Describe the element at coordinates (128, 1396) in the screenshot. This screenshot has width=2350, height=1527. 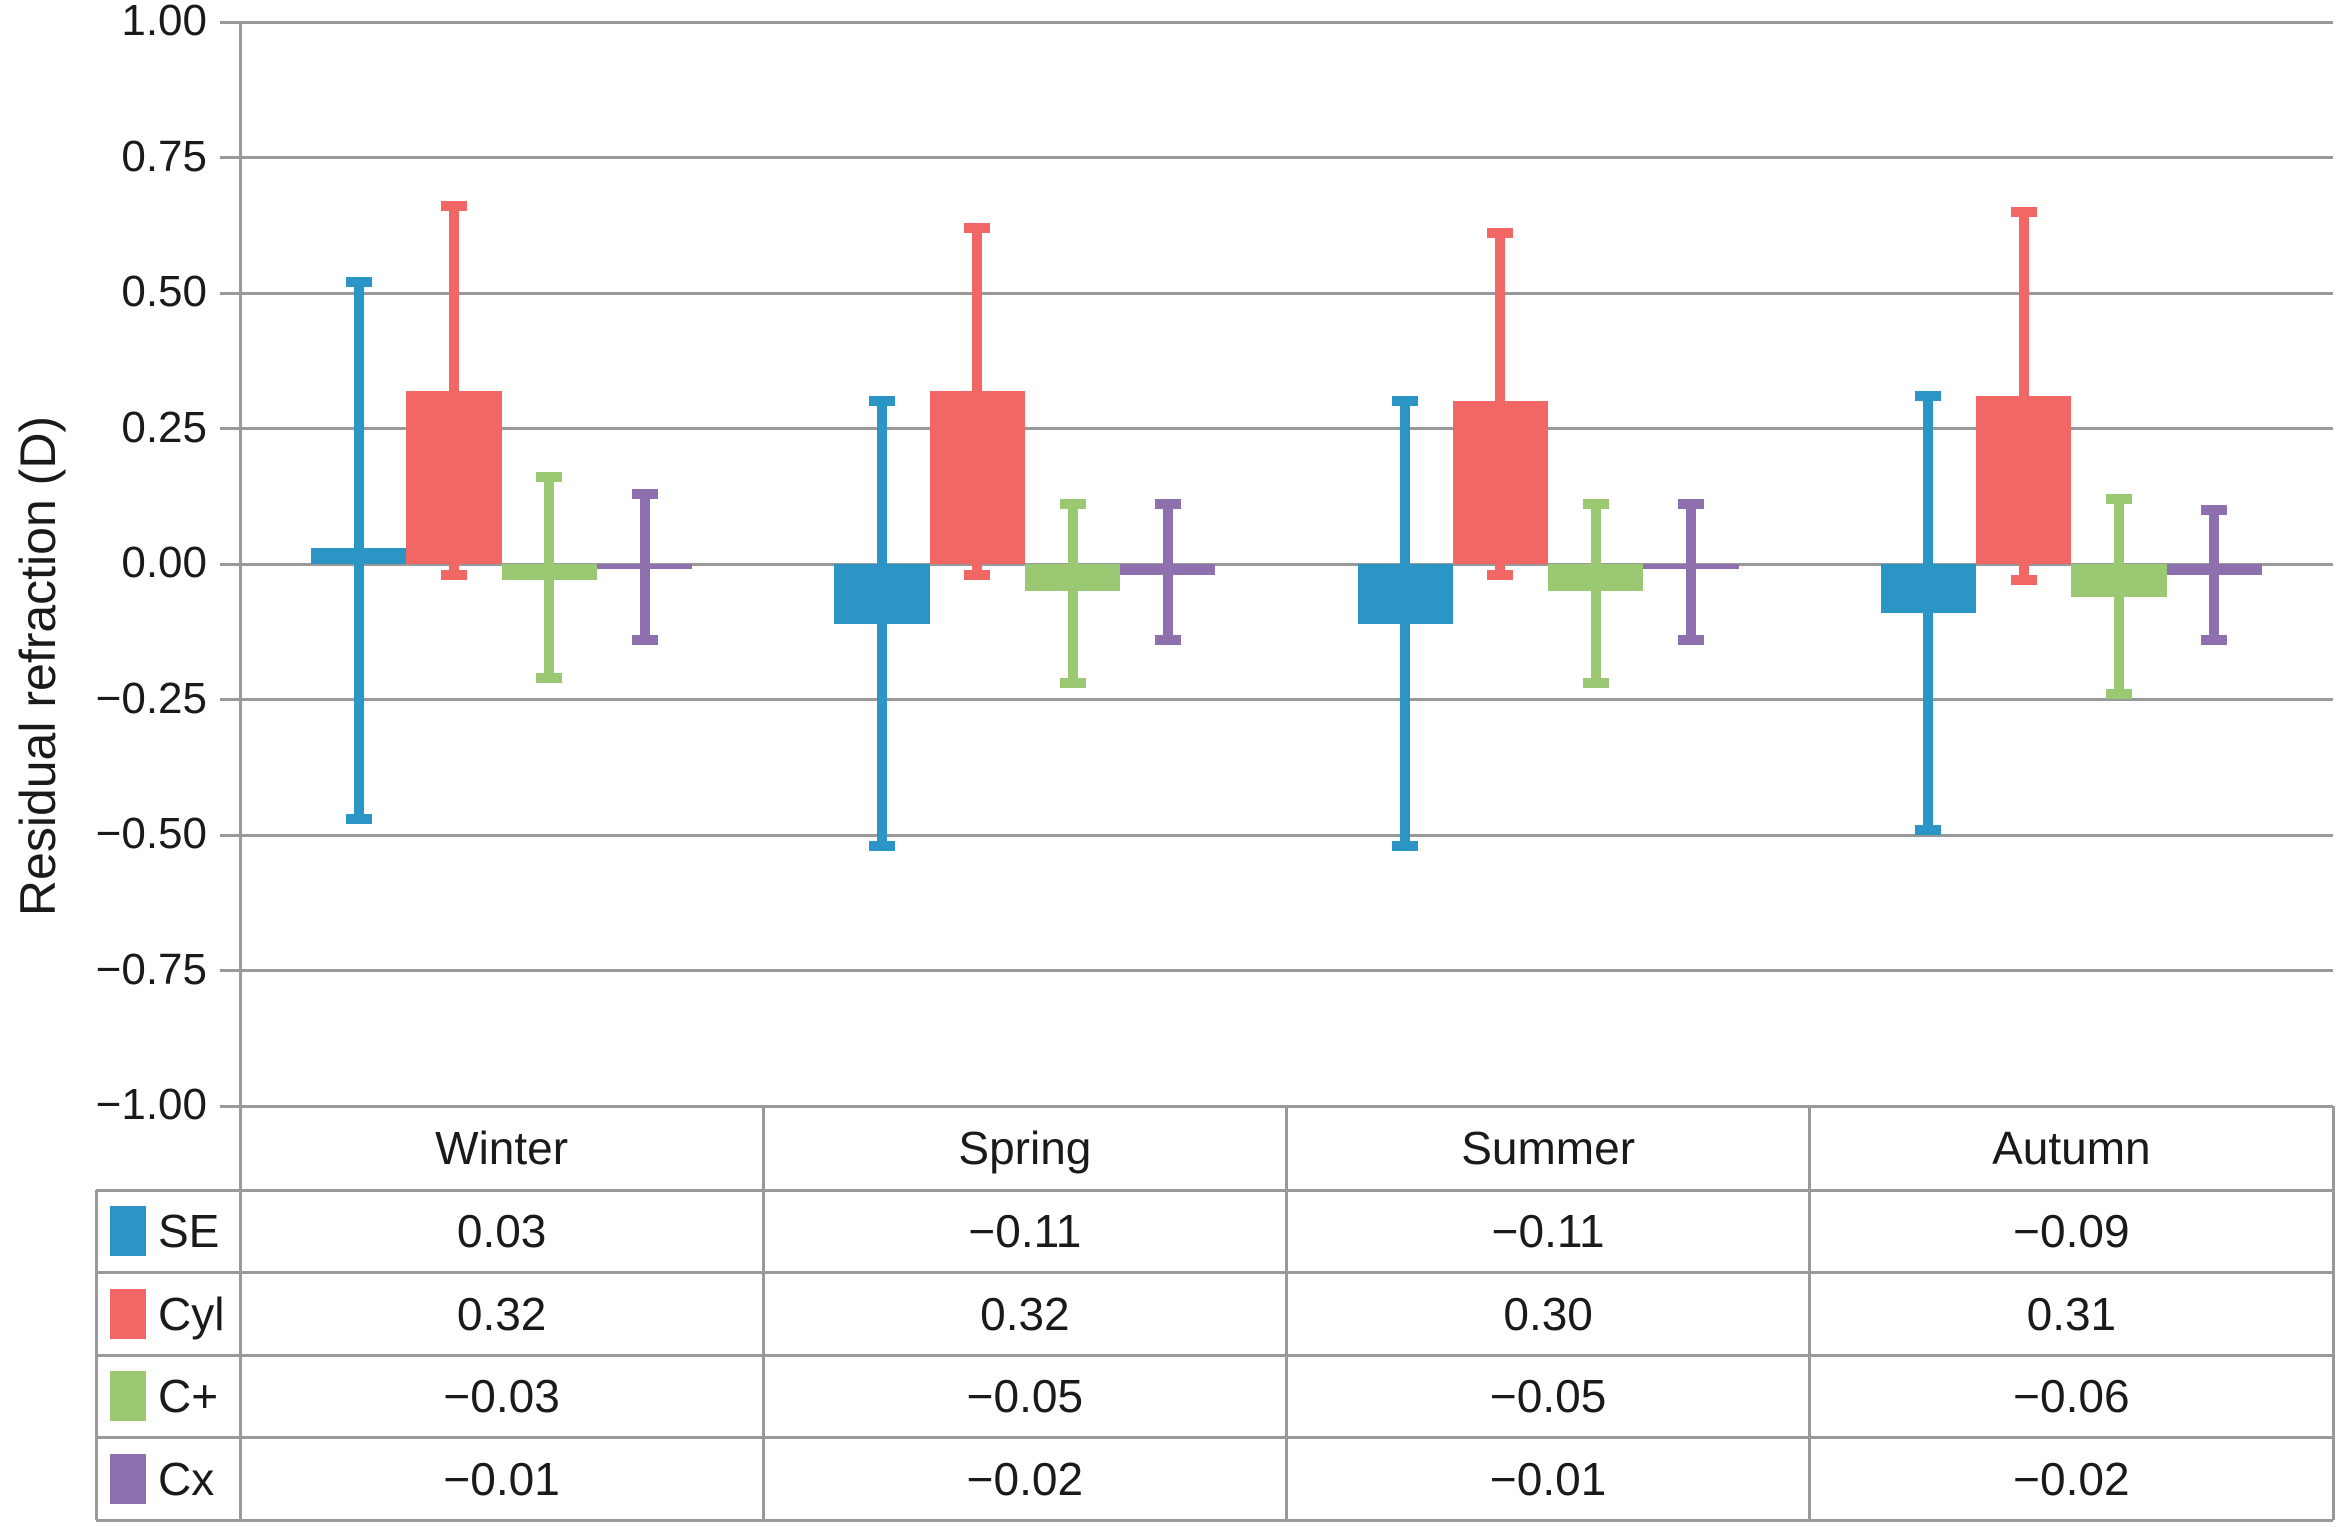
I see `legend-swatch-c-plus` at that location.